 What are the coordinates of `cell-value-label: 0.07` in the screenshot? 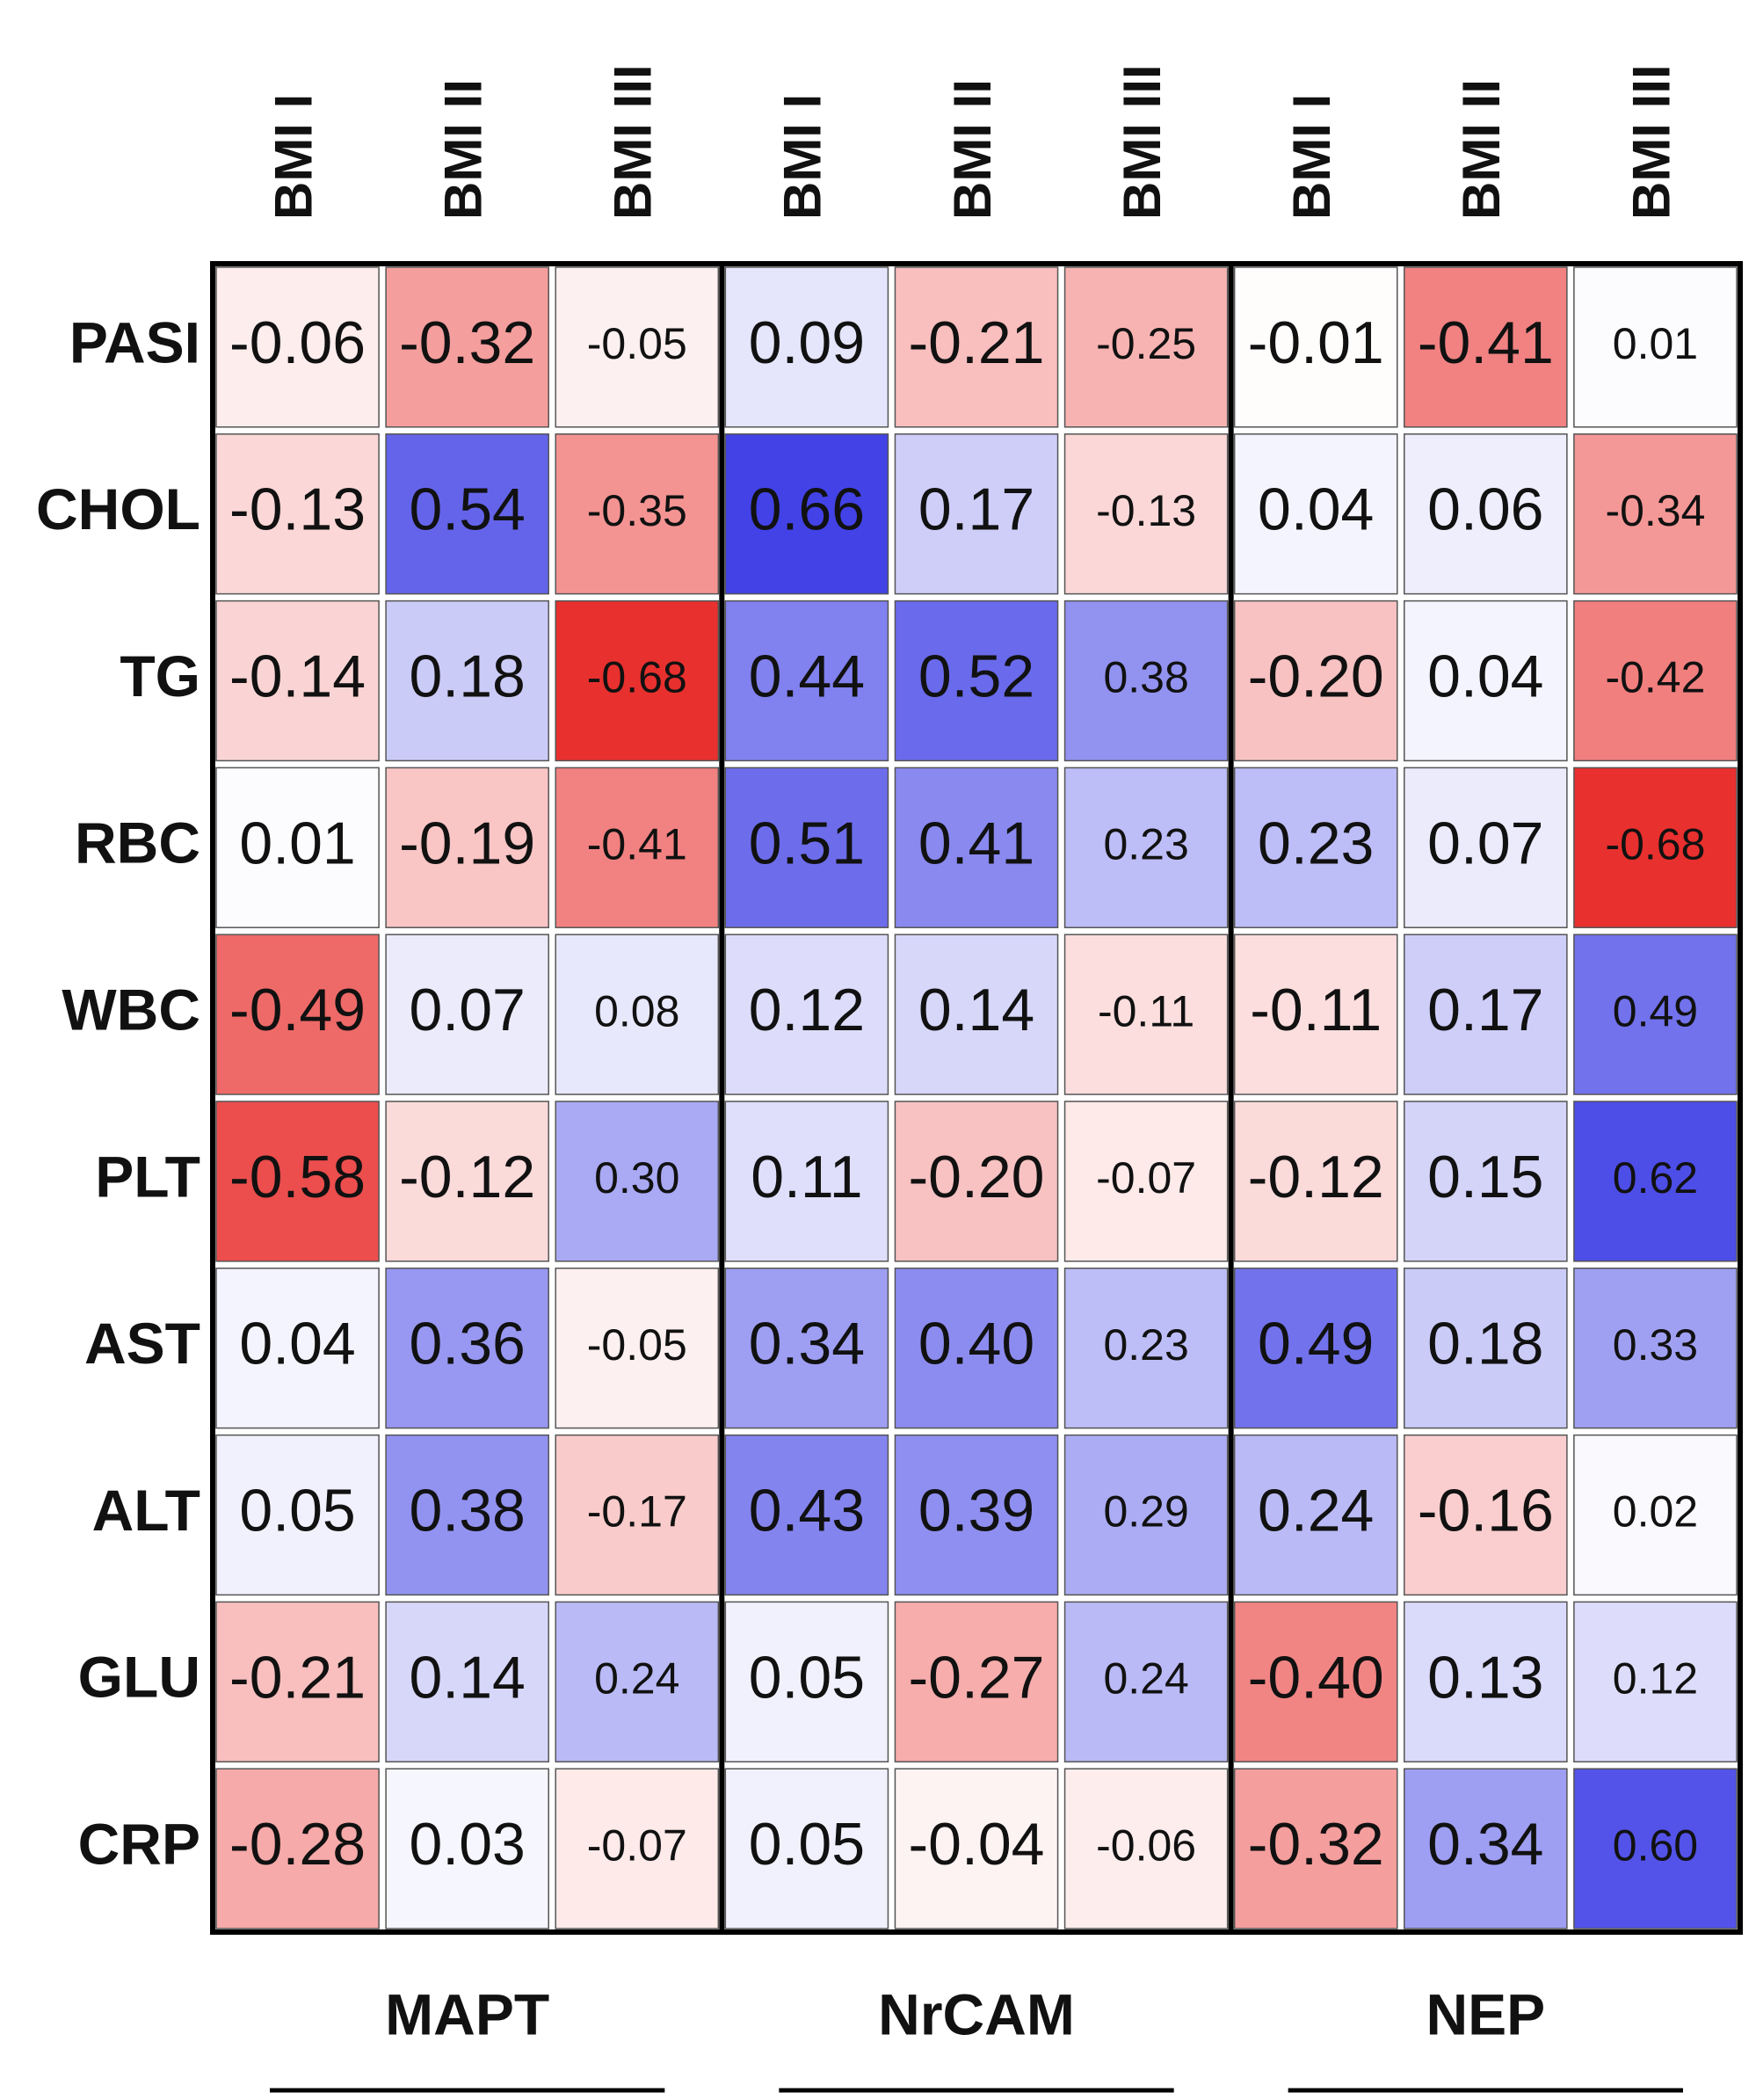 It's located at (1485, 843).